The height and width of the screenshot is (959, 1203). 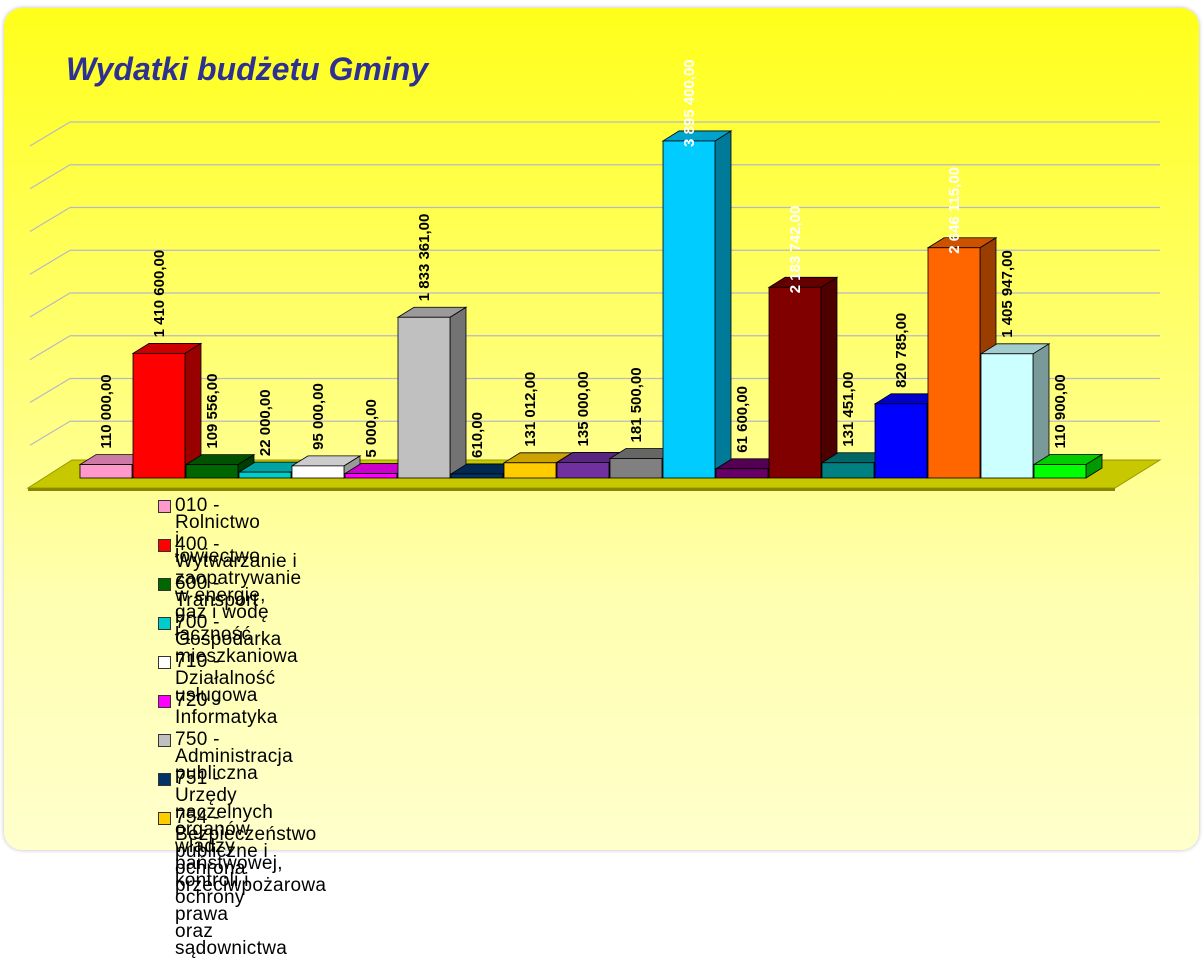 I want to click on legend-item: 700 - Gospodarka mieszkaniowa, so click(x=228, y=639).